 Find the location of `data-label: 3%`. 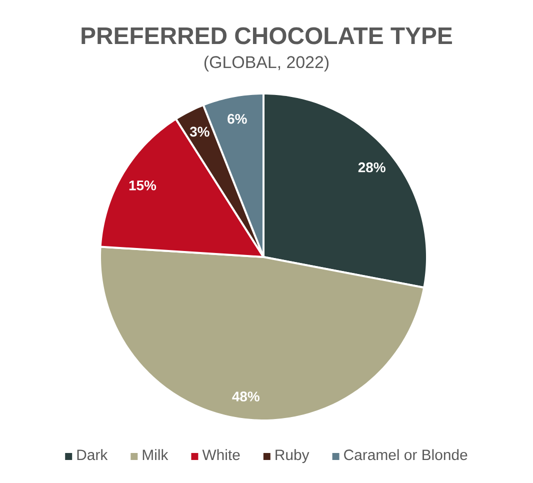

data-label: 3% is located at coordinates (200, 131).